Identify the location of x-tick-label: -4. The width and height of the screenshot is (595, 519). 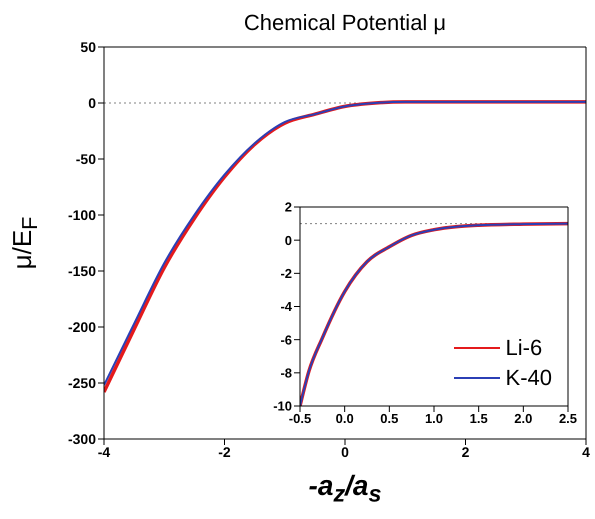
(104, 452).